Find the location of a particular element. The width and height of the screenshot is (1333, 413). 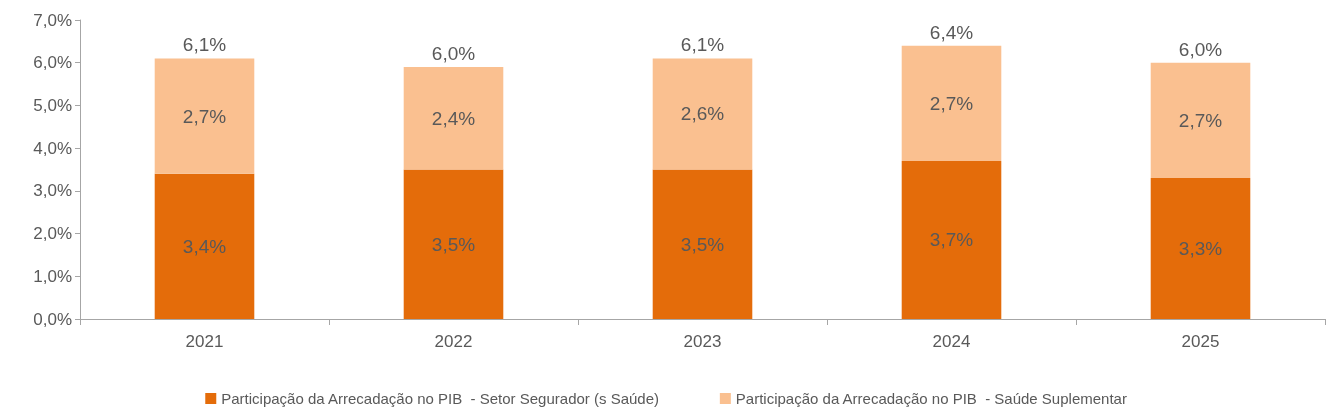

data-label: 3,3% is located at coordinates (1200, 249).